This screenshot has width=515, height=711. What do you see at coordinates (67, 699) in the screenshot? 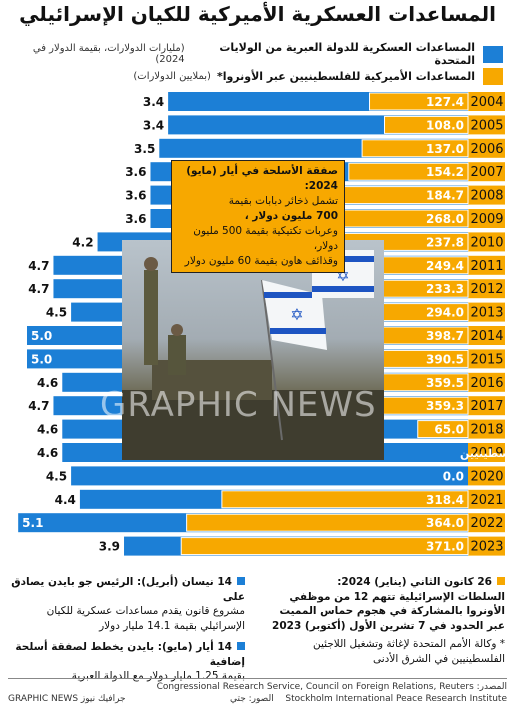
I see `brand-logo: GRAPHIC NEWS جرافيك نيوز` at bounding box center [67, 699].